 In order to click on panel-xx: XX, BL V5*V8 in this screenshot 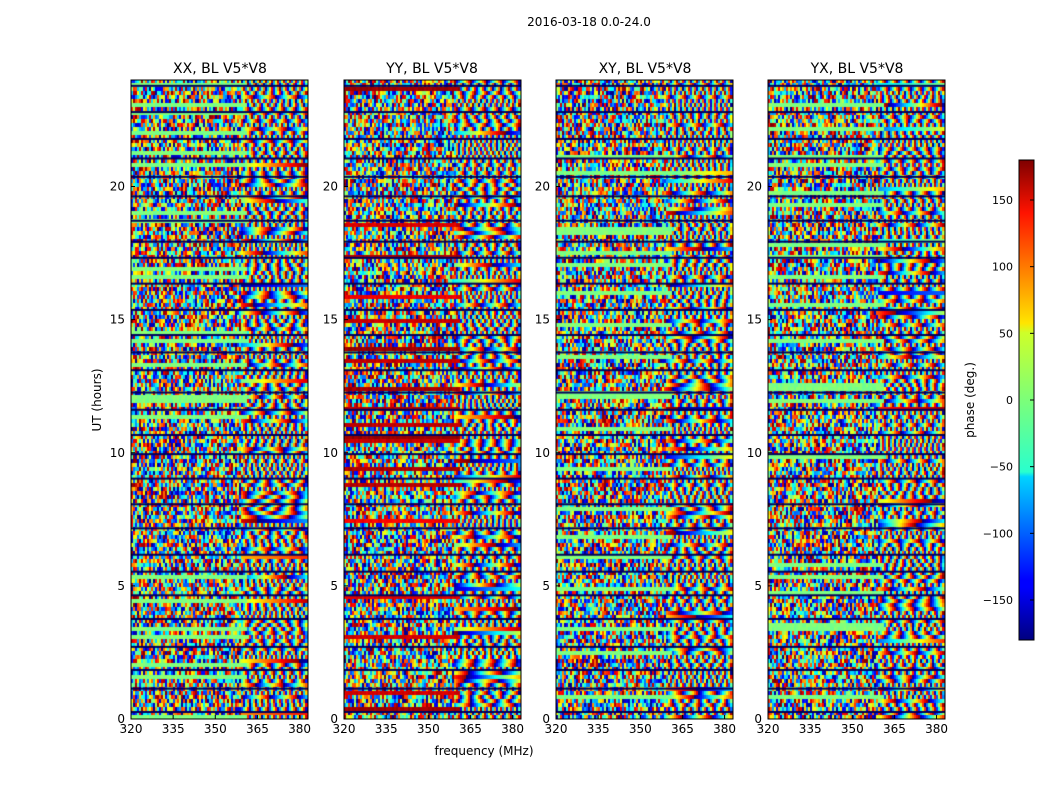, I will do `click(220, 69)`.